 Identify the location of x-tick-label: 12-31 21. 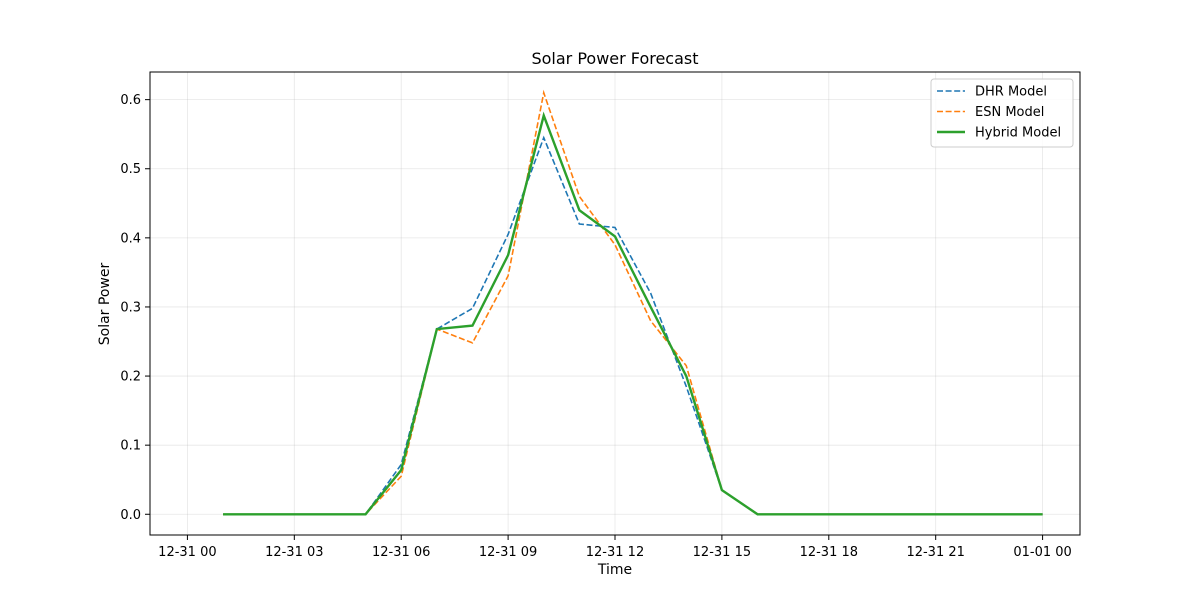
(935, 552).